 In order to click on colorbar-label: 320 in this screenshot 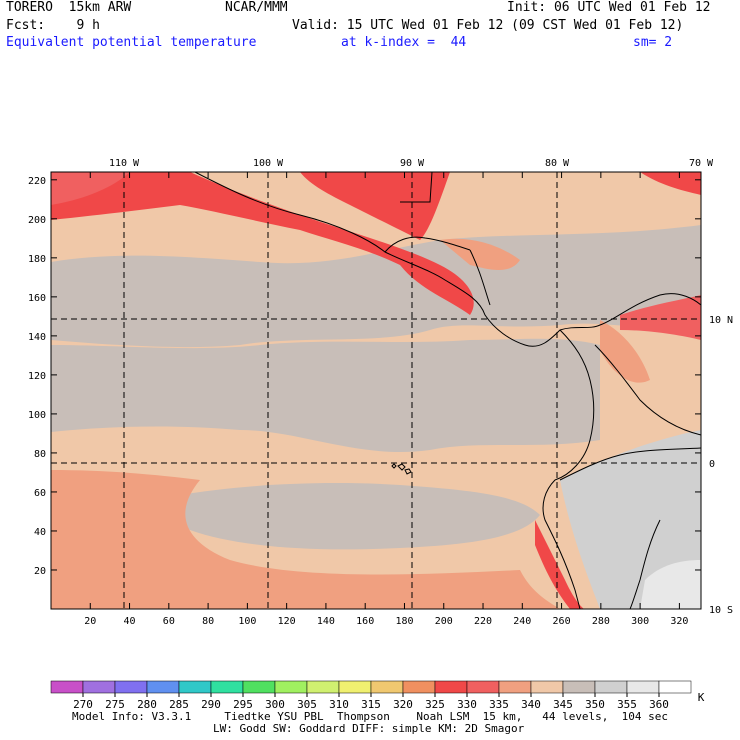, I will do `click(403, 704)`.